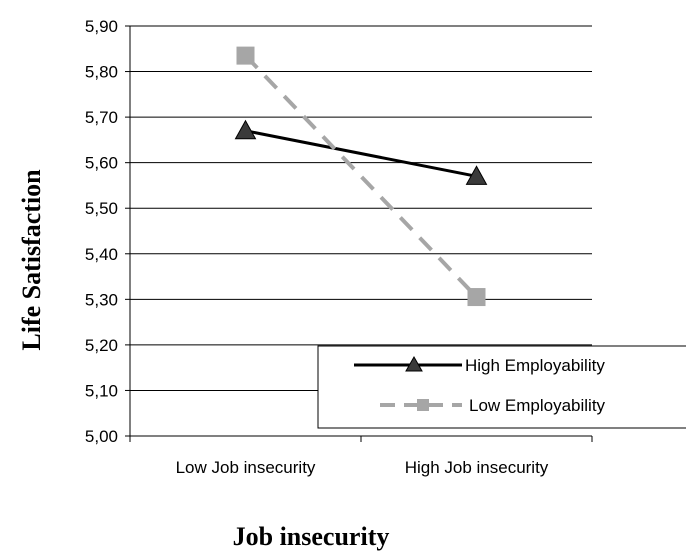 This screenshot has height=556, width=686. I want to click on x-axis-ticks: Low Job insecurity High Job insecurity, so click(361, 456).